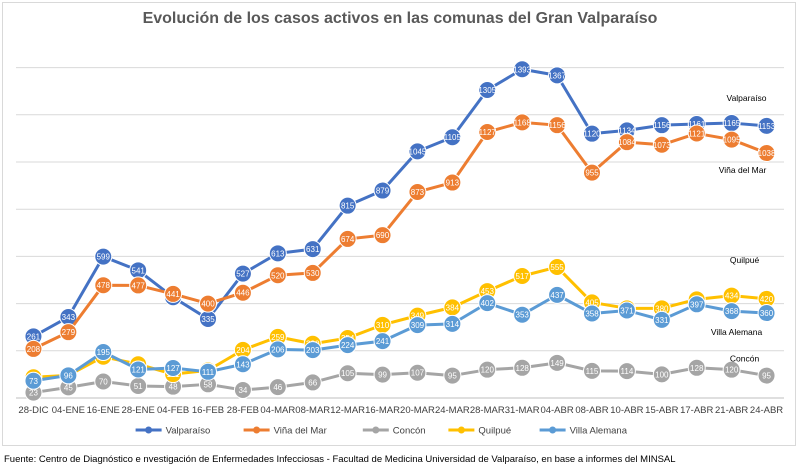 The image size is (800, 471). I want to click on data-label: 45, so click(68, 387).